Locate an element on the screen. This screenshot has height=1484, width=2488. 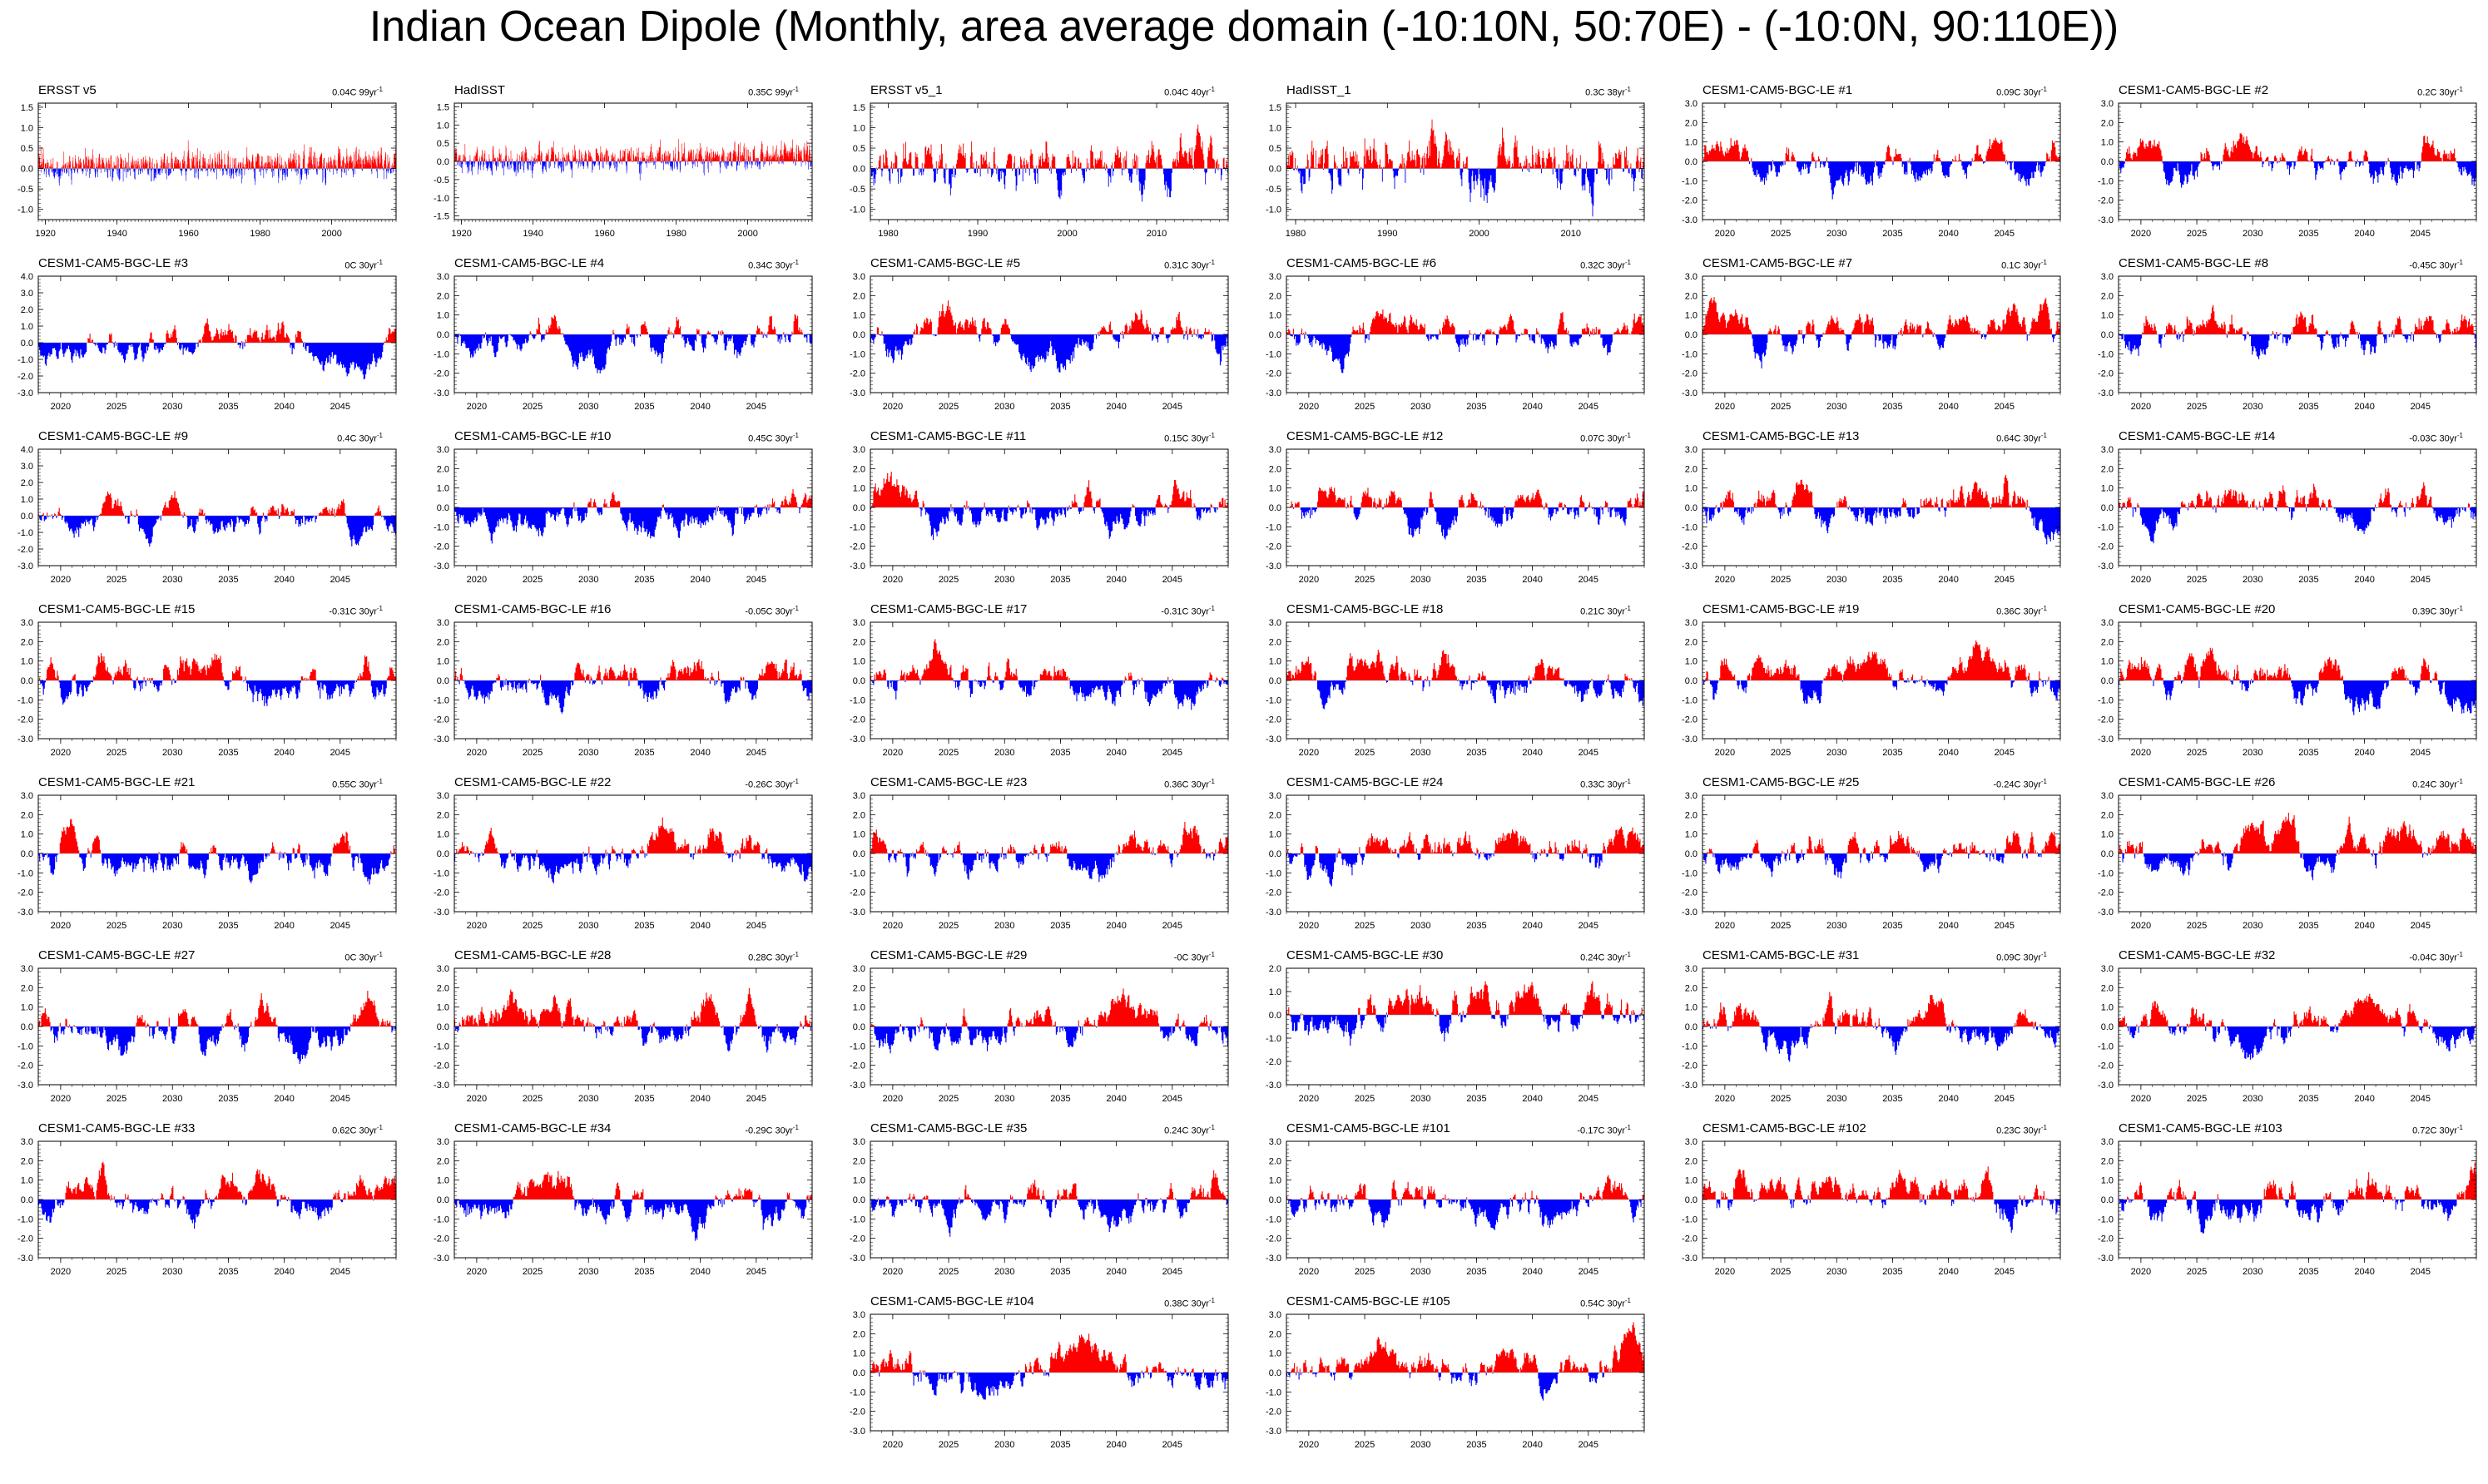
trend-label: 0.31C 30yr-1 is located at coordinates (1189, 264).